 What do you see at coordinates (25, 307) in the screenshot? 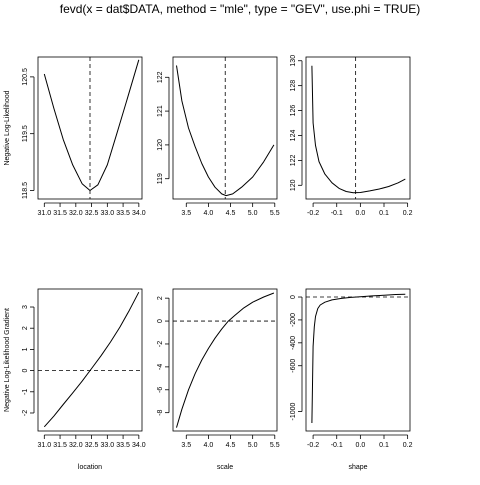
I see `y-tick-label: 3` at bounding box center [25, 307].